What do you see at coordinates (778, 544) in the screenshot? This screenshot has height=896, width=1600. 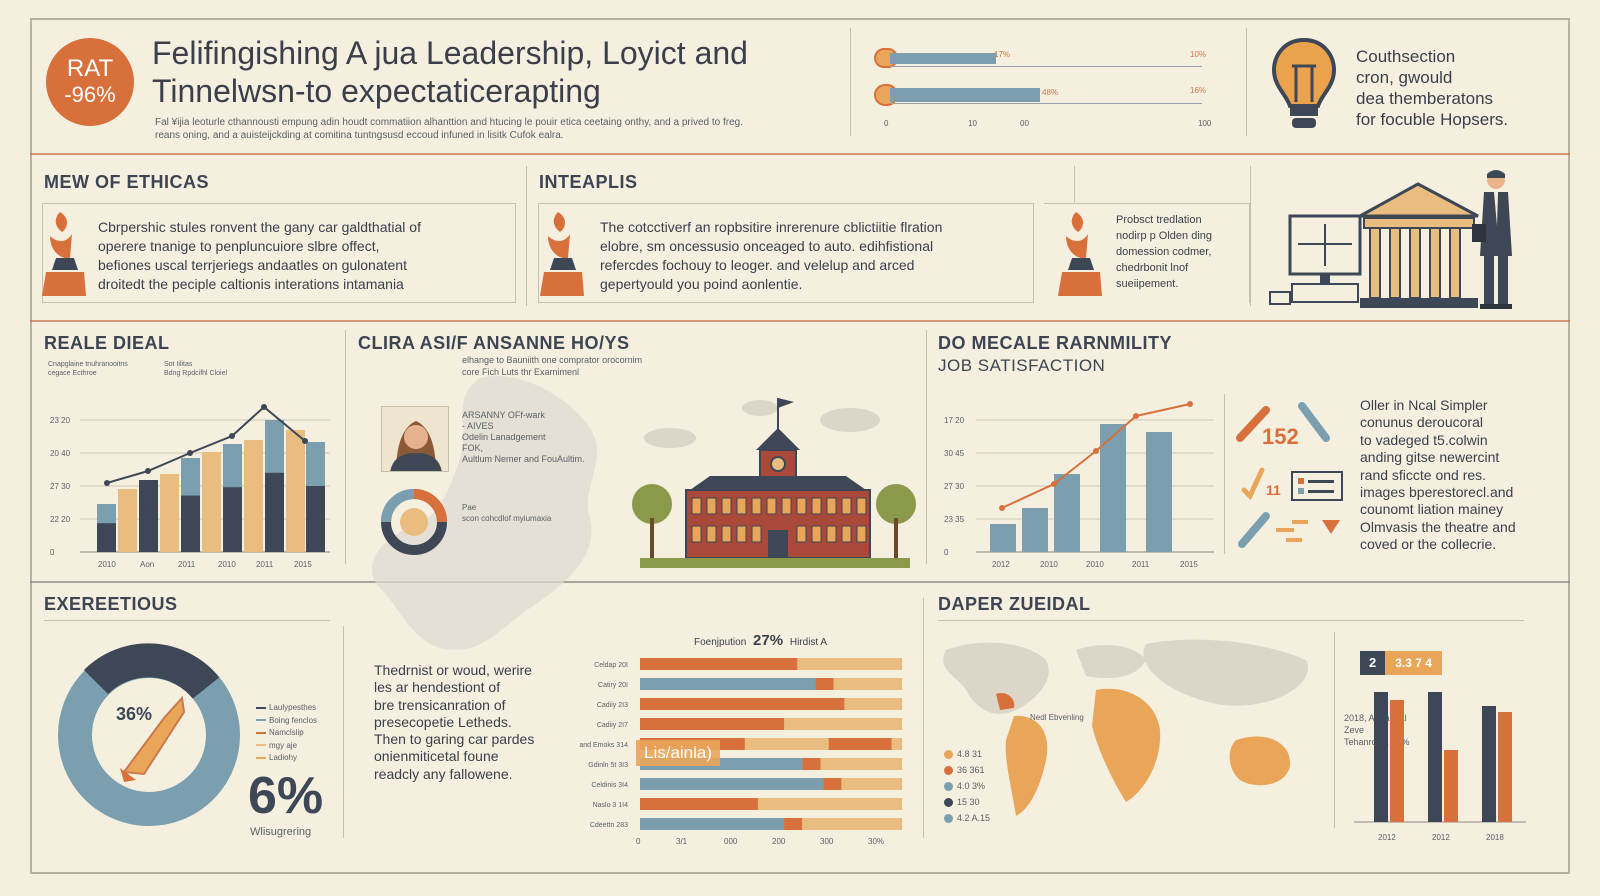 I see `door` at bounding box center [778, 544].